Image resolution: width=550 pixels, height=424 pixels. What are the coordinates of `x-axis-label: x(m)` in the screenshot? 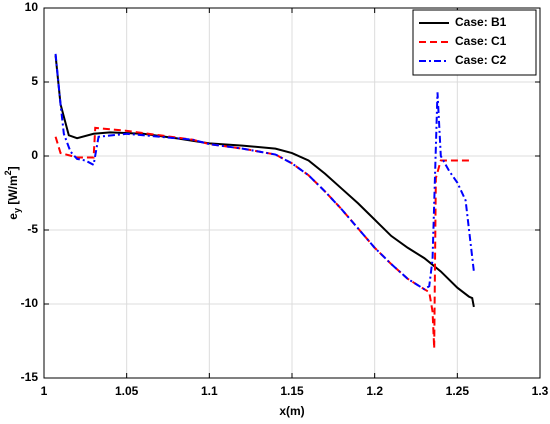 It's located at (291, 411).